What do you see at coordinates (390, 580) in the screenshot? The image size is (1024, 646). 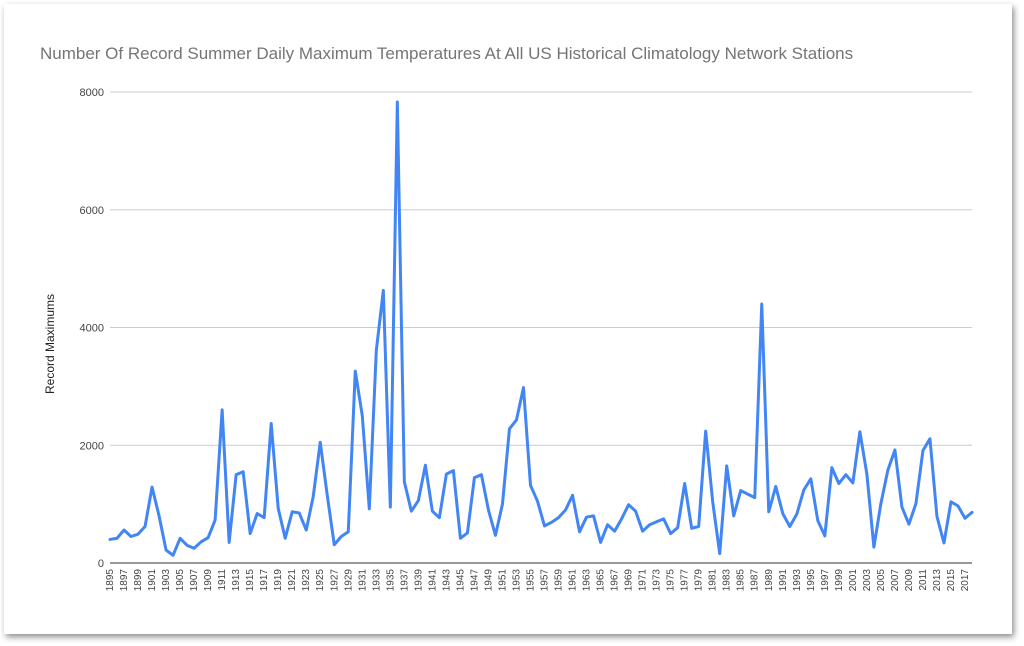 I see `x-tick-label: 1935` at bounding box center [390, 580].